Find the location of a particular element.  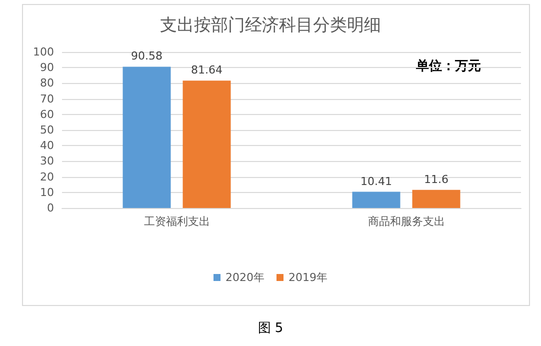

y-tick-label: 50 is located at coordinates (47, 130).